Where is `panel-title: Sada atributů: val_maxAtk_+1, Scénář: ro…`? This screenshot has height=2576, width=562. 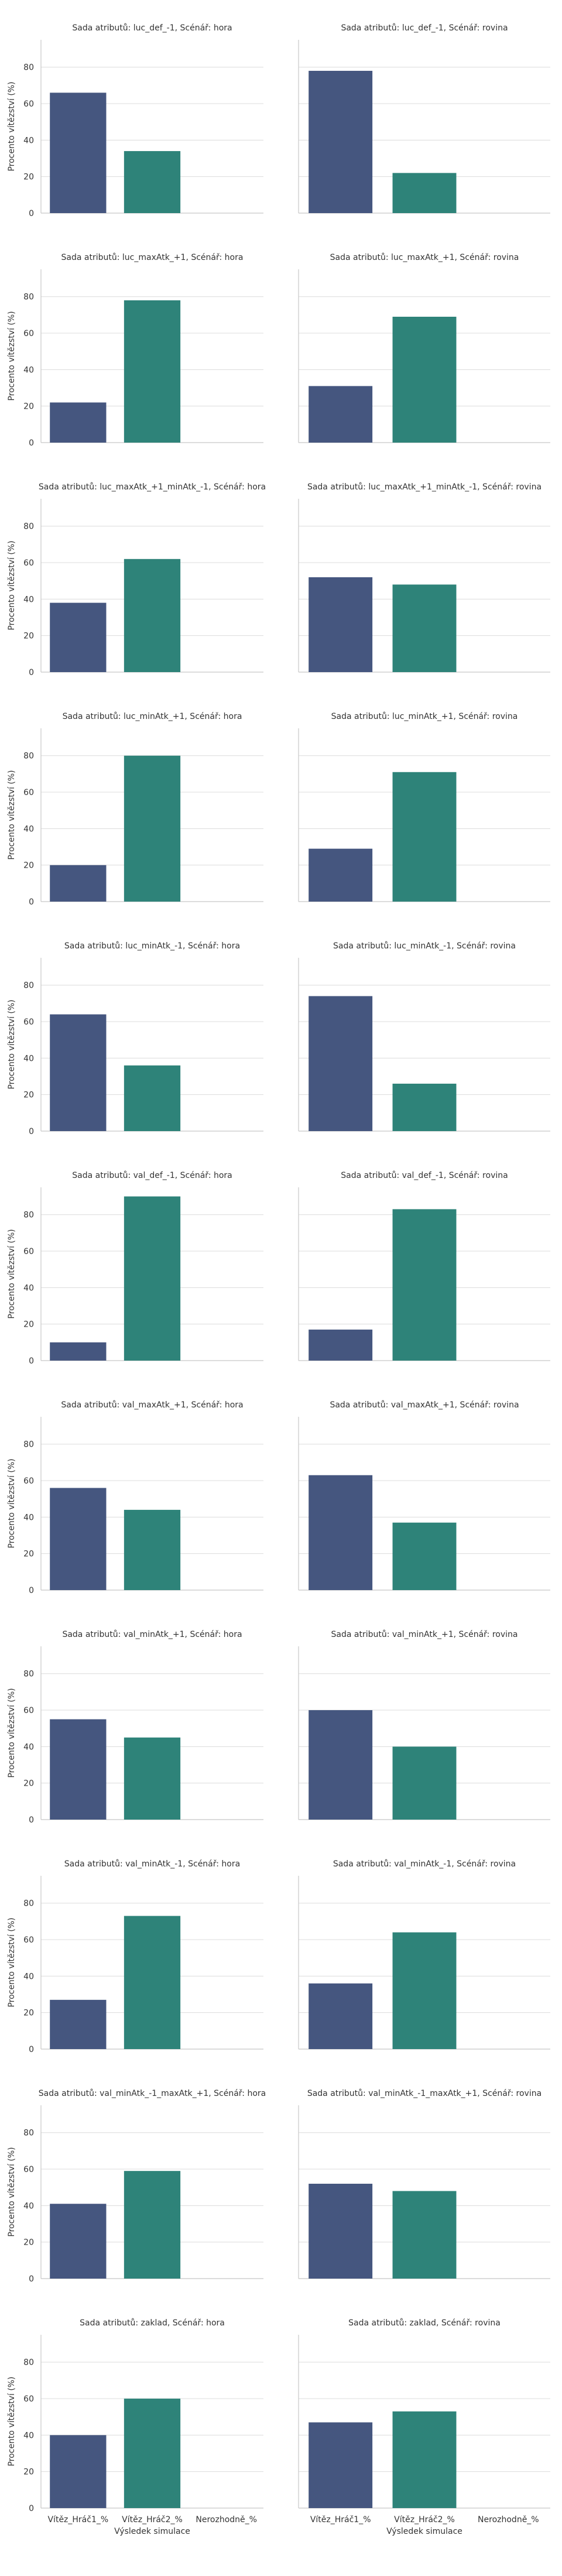
panel-title: Sada atributů: val_maxAtk_+1, Scénář: ro… is located at coordinates (424, 1405).